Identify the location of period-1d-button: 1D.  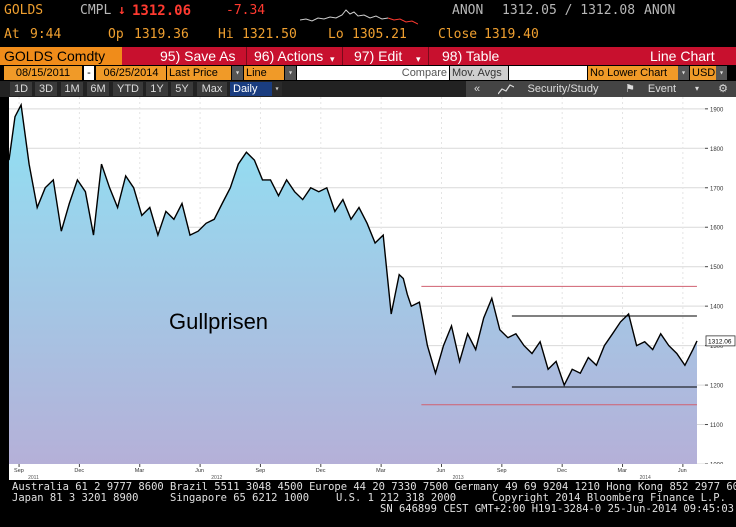
(21, 89).